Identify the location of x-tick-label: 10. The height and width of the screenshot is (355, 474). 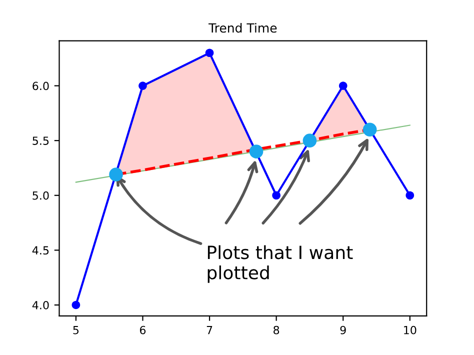
(410, 330).